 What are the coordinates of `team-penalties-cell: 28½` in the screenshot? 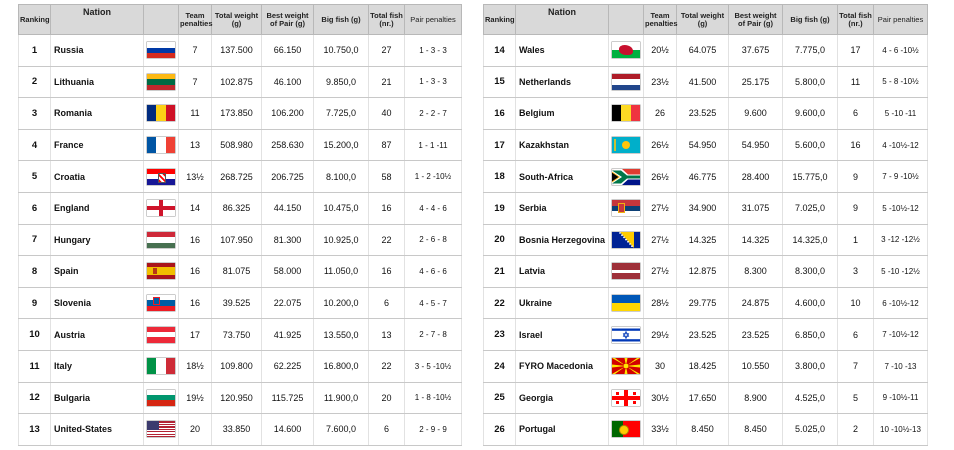 It's located at (660, 303).